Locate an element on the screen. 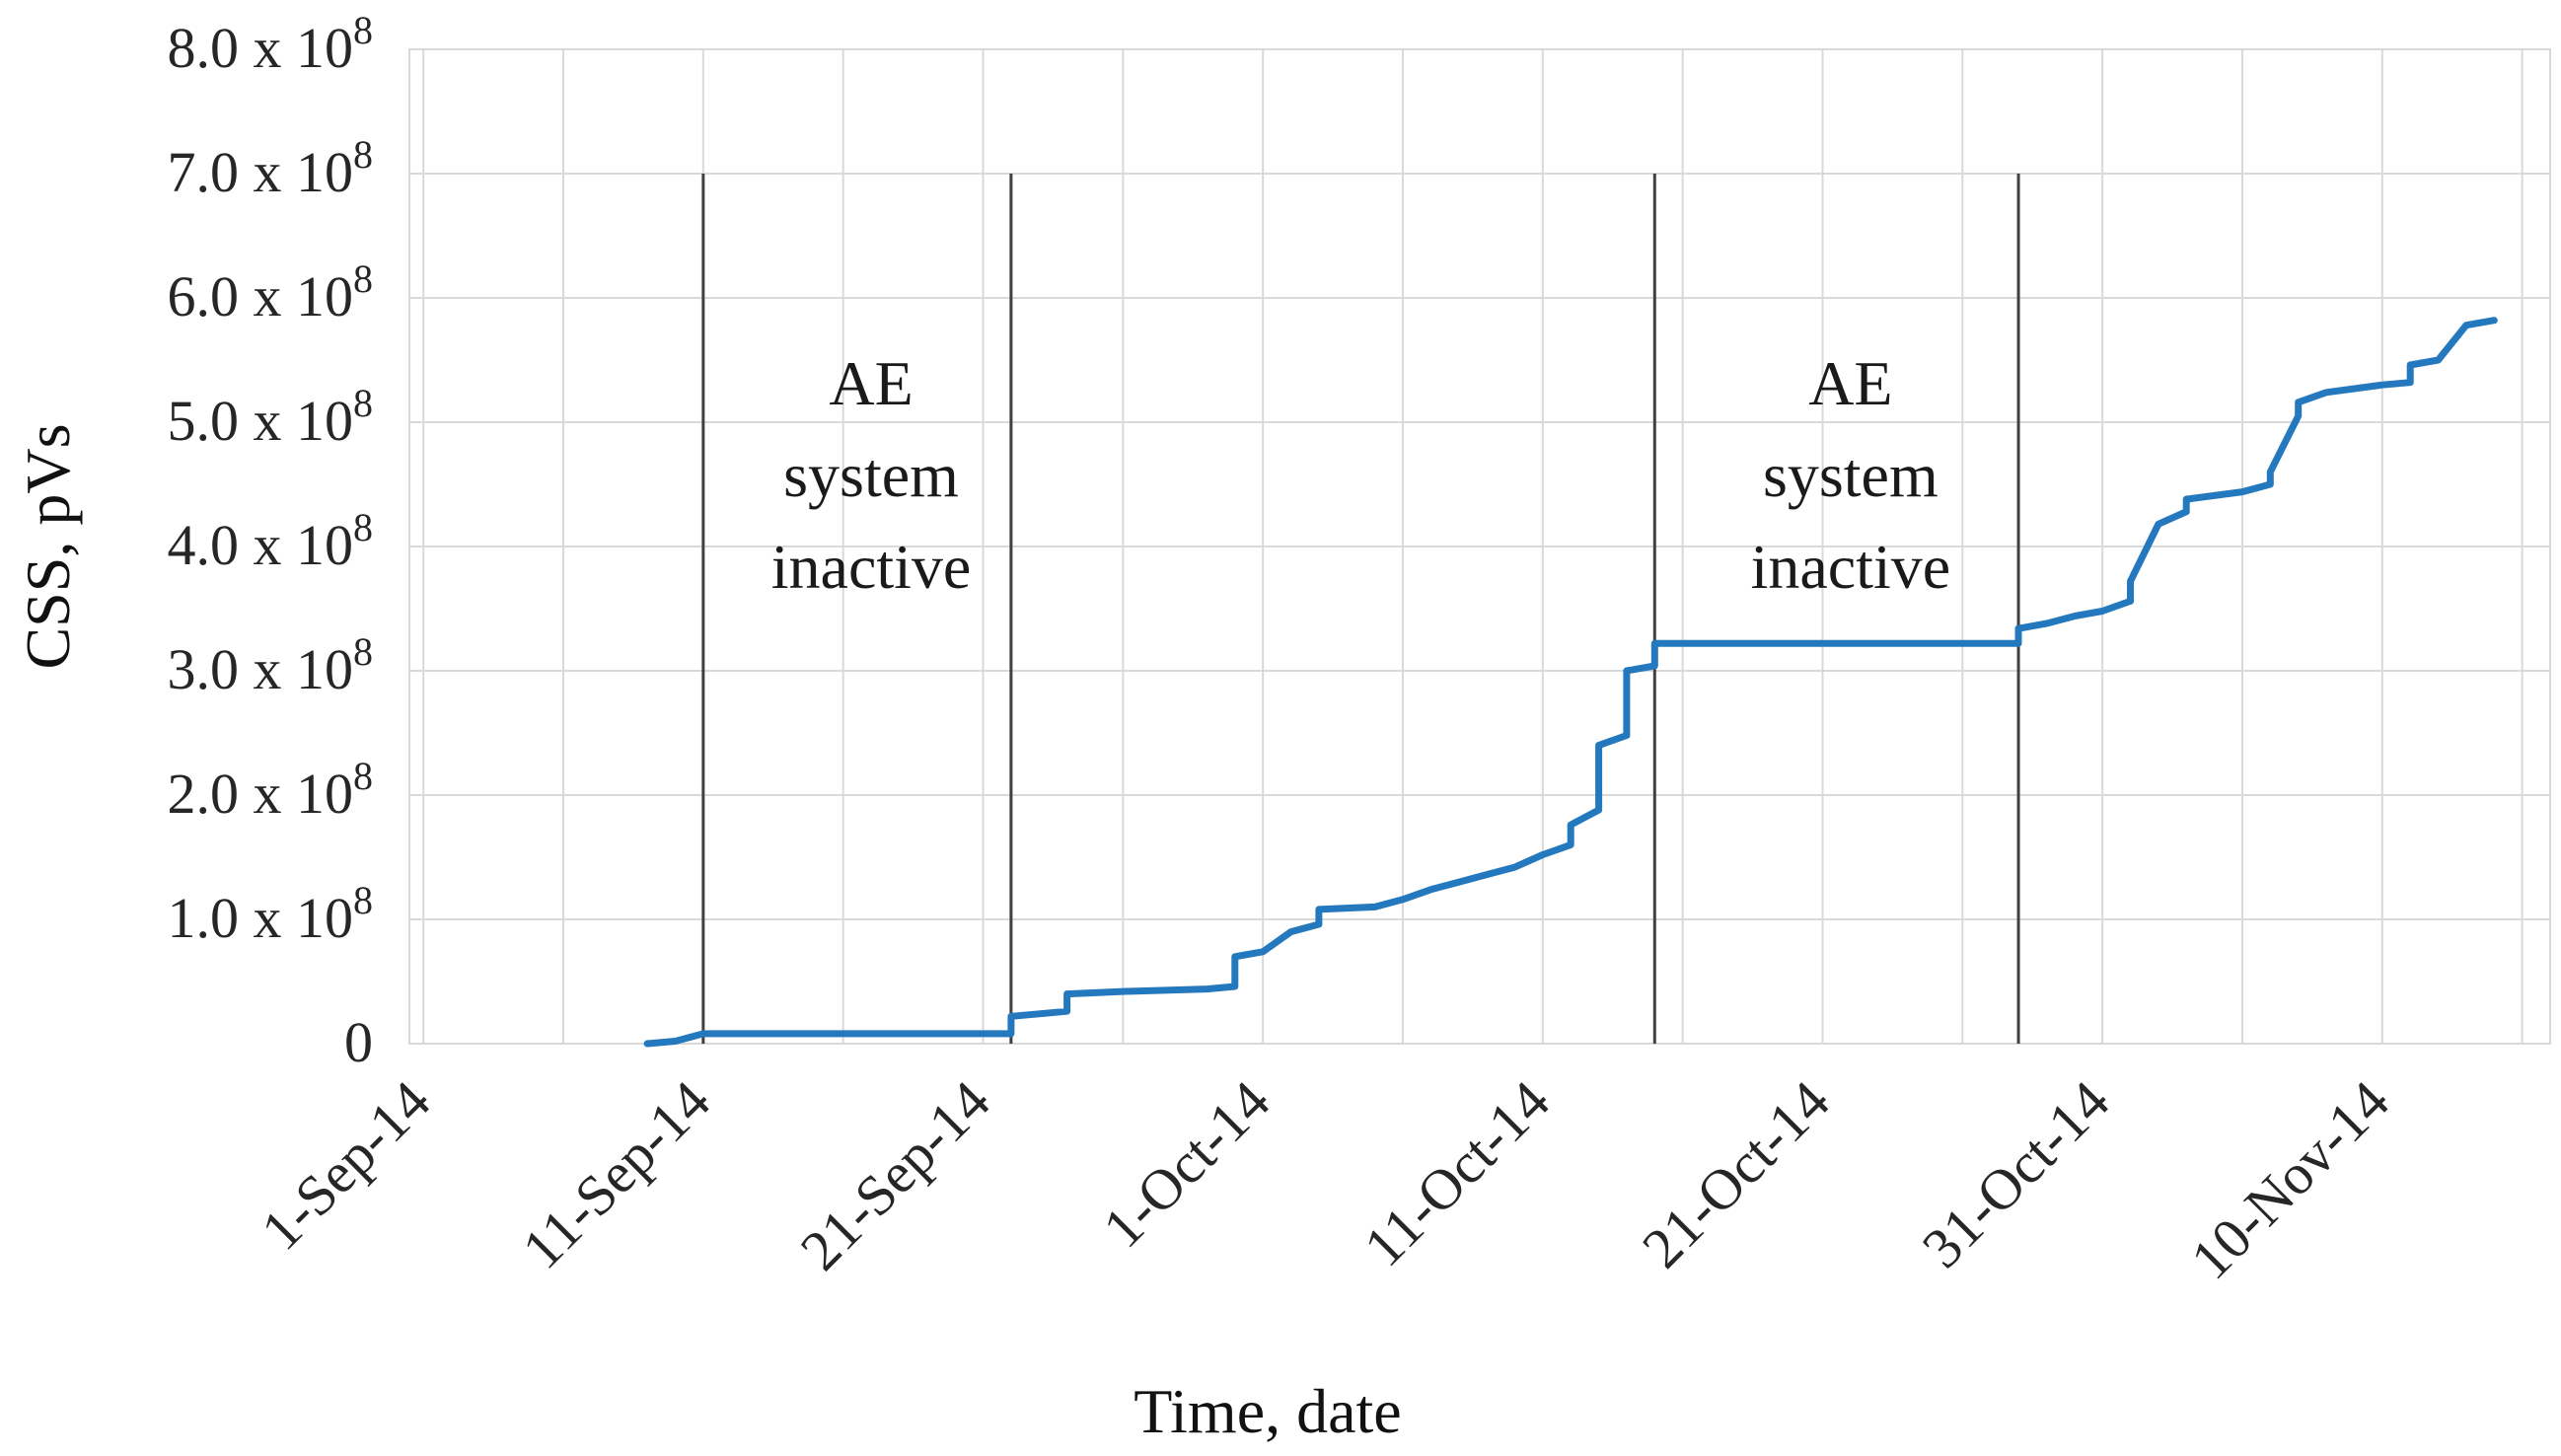 This screenshot has width=2561, height=1456. x-axis-title: Time, date is located at coordinates (1268, 1411).